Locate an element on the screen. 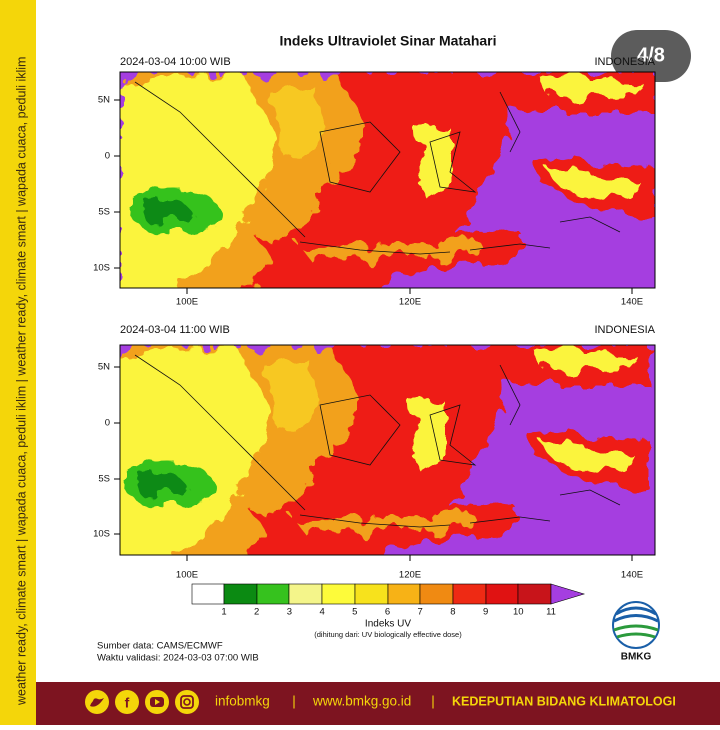 Image resolution: width=720 pixels, height=730 pixels. colorbar-labels: 1 2 3 4 5 6 7 8 9 10 11 is located at coordinates (388, 612).